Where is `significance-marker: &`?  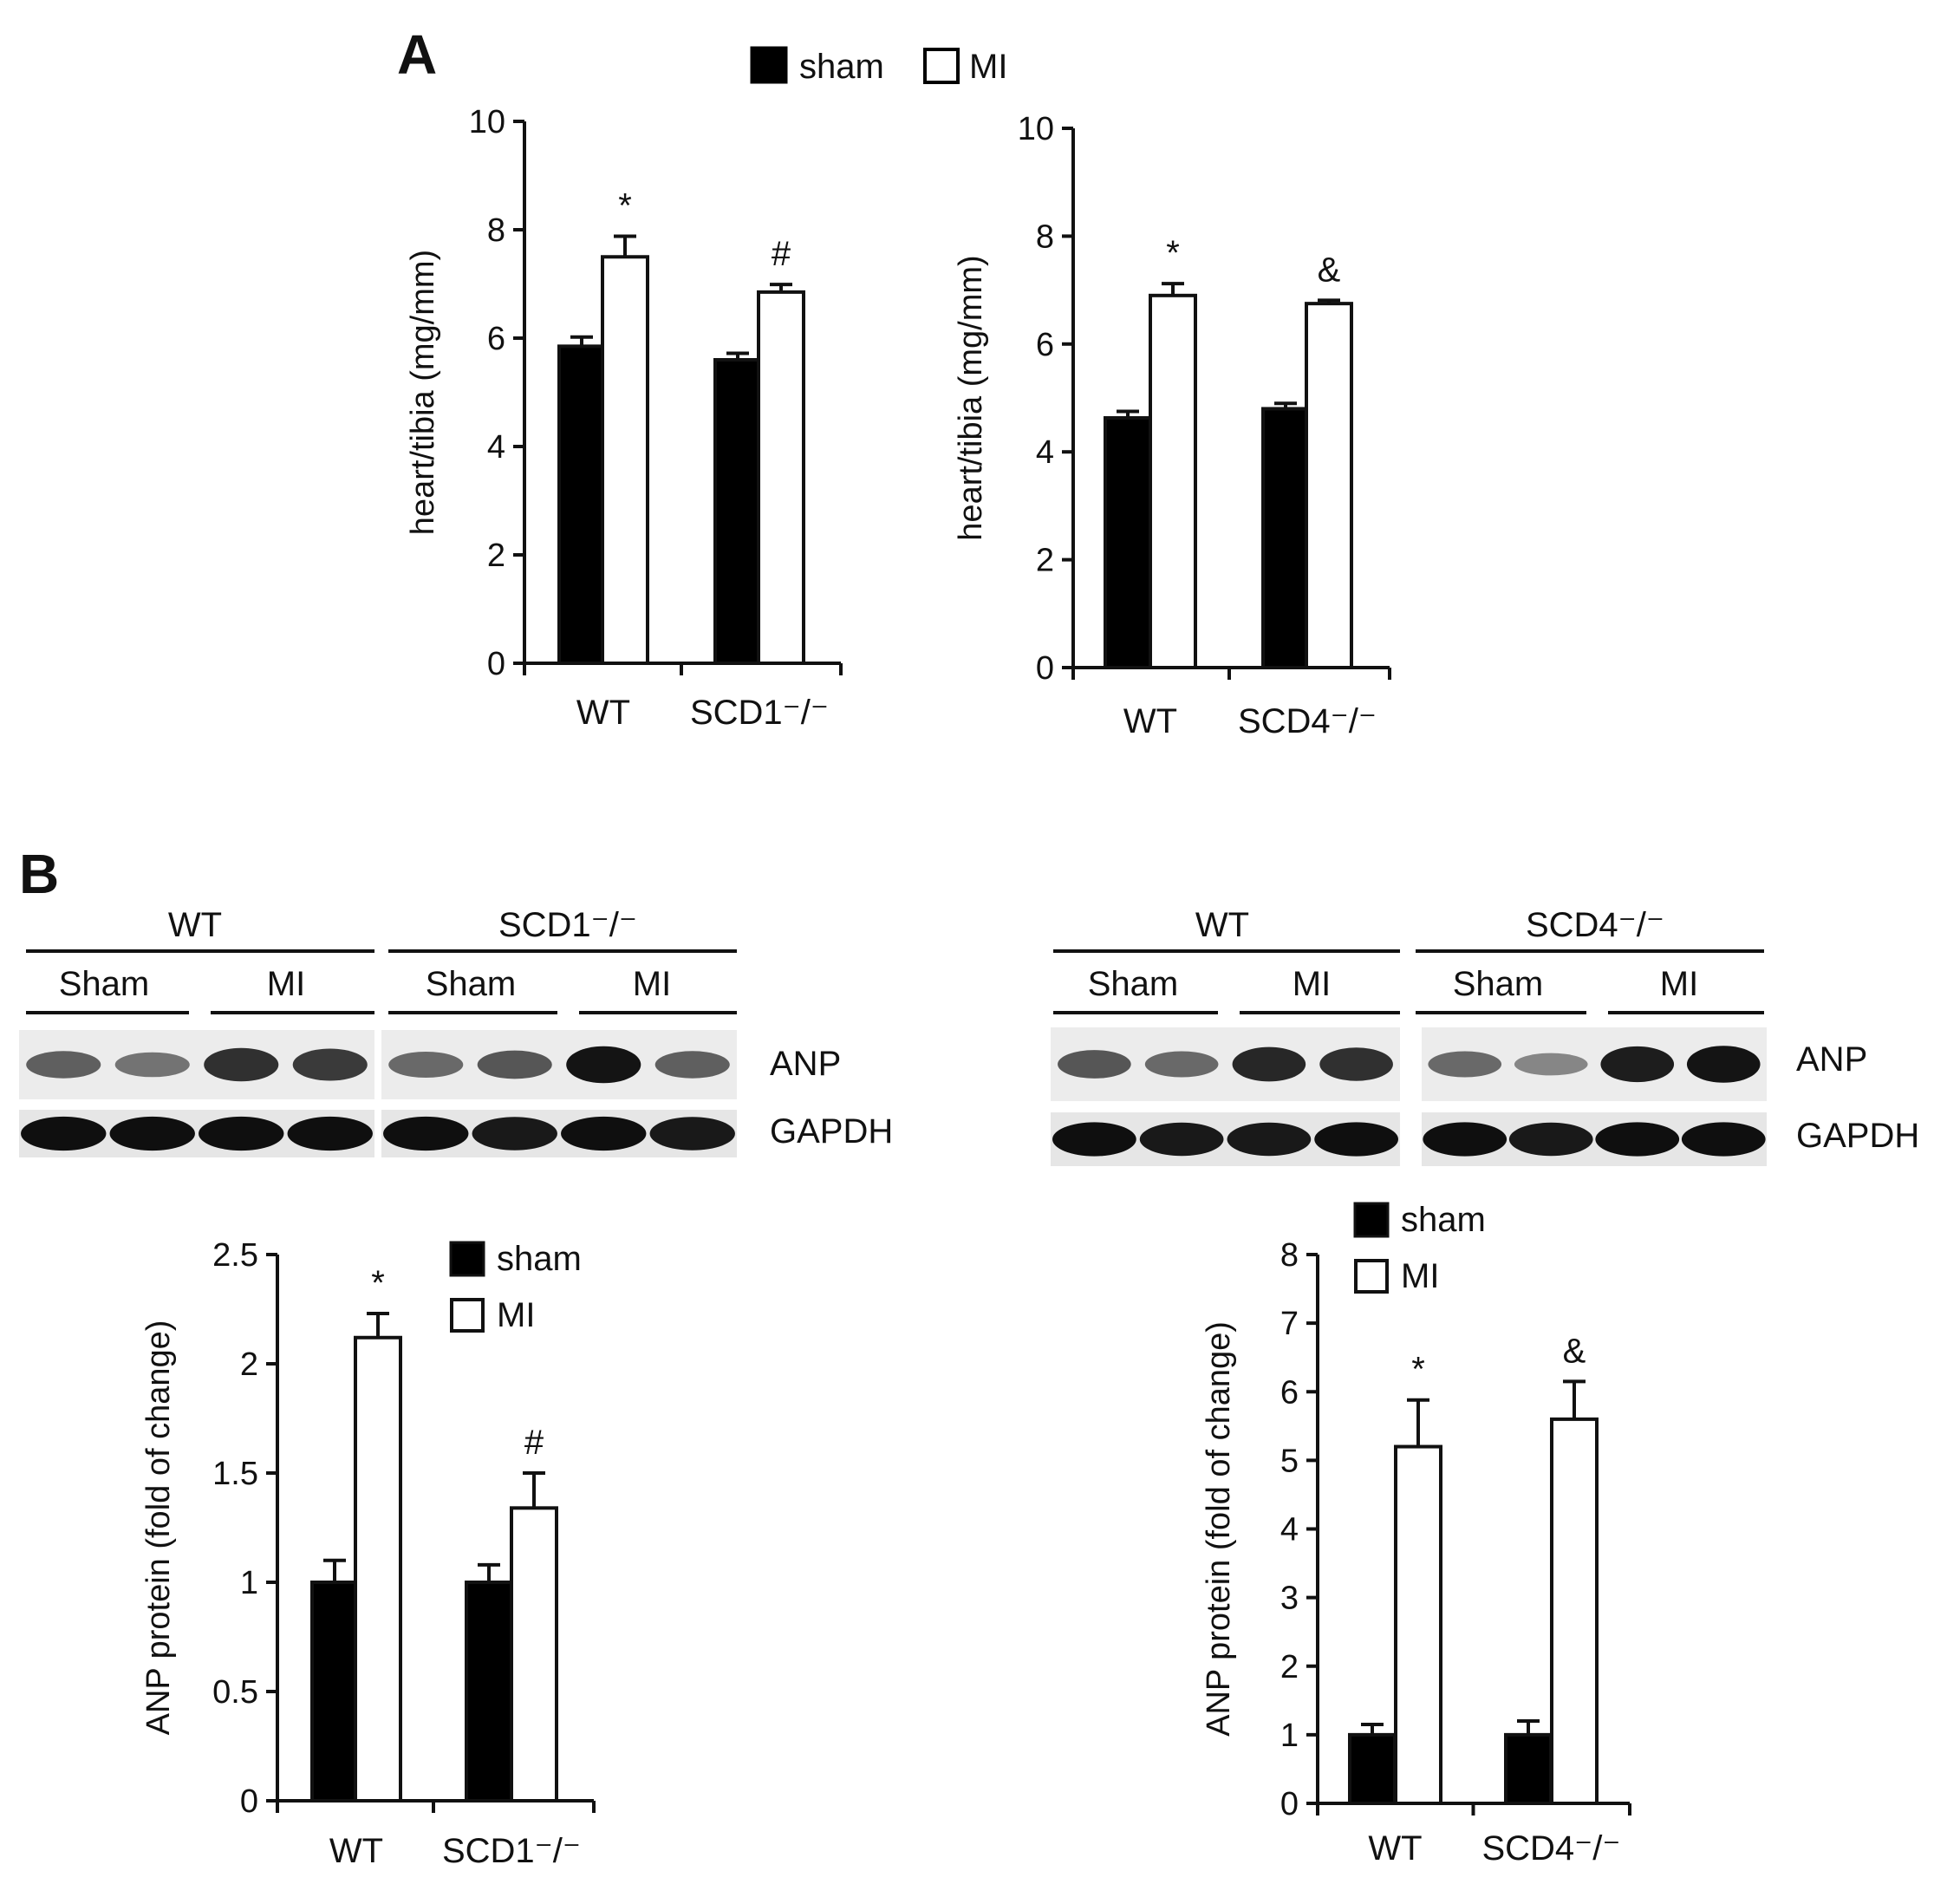
significance-marker: & is located at coordinates (1329, 270).